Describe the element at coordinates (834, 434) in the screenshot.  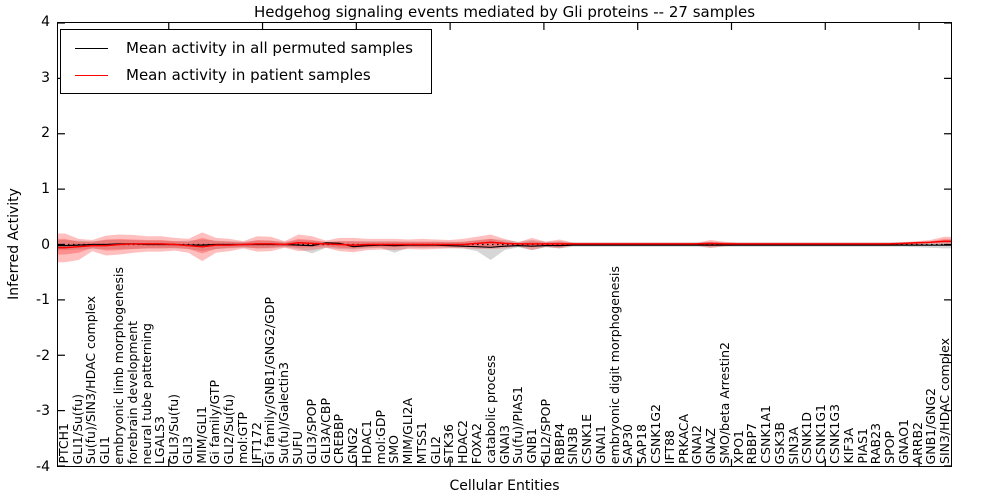
I see `x-category-label: CSNK1G3` at that location.